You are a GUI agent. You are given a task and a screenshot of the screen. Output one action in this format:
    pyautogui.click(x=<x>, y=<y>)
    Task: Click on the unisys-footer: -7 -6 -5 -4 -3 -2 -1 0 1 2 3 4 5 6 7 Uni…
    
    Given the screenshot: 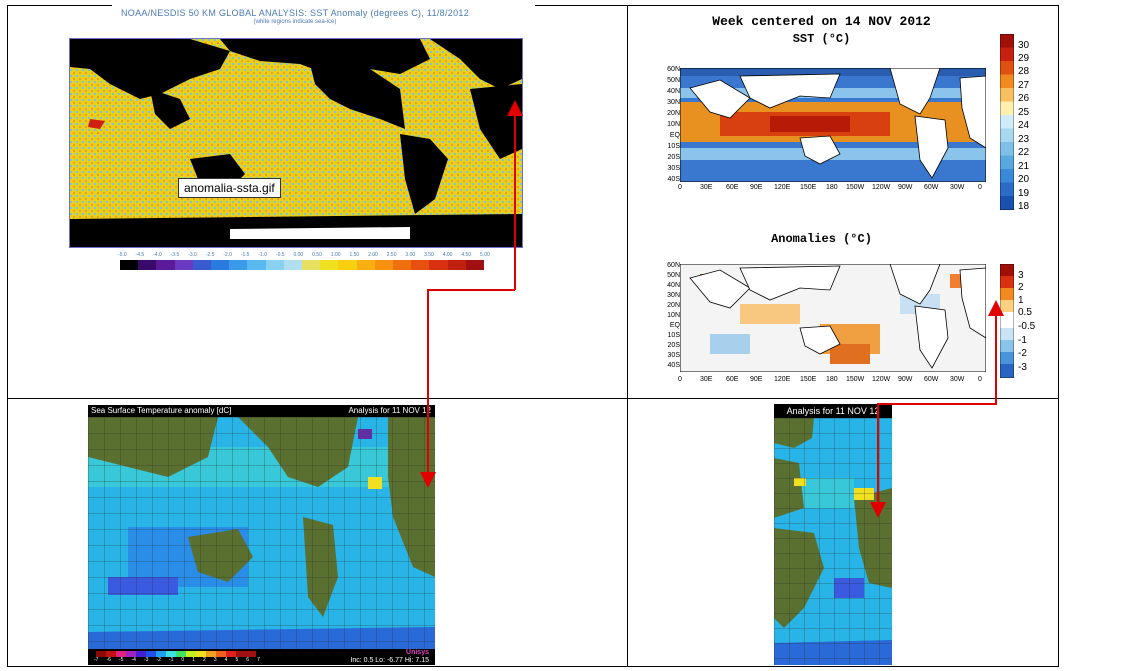 What is the action you would take?
    pyautogui.click(x=261, y=657)
    